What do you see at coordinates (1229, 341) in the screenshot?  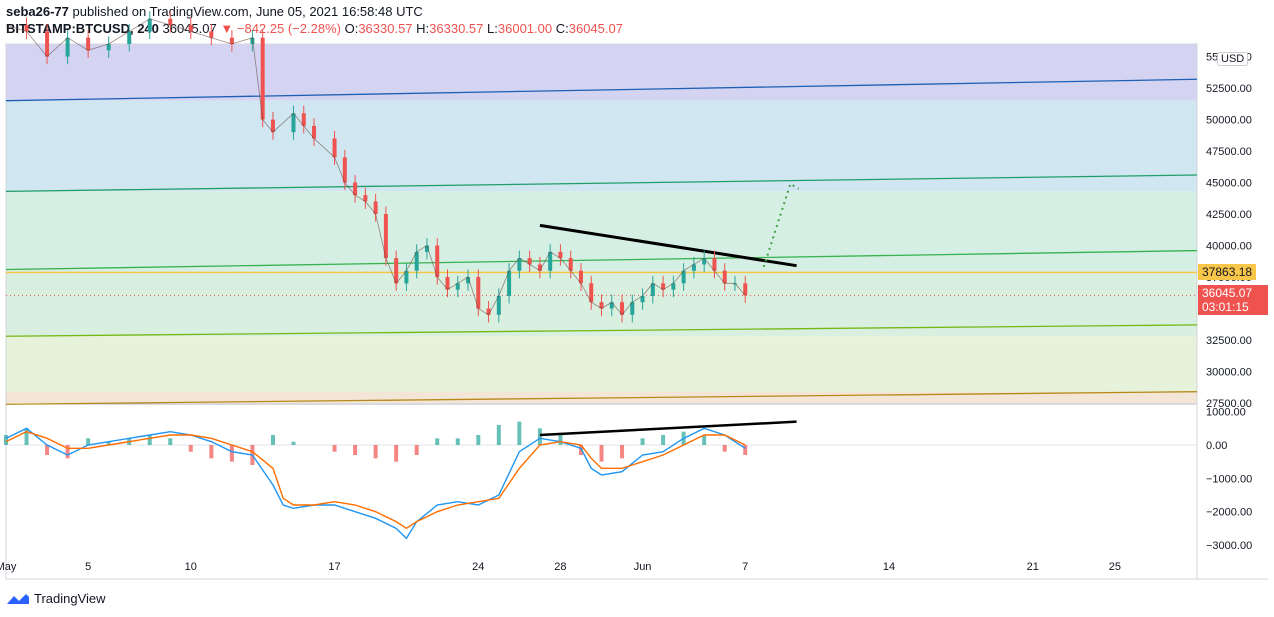 I see `price-axis-tick: 32500.00` at bounding box center [1229, 341].